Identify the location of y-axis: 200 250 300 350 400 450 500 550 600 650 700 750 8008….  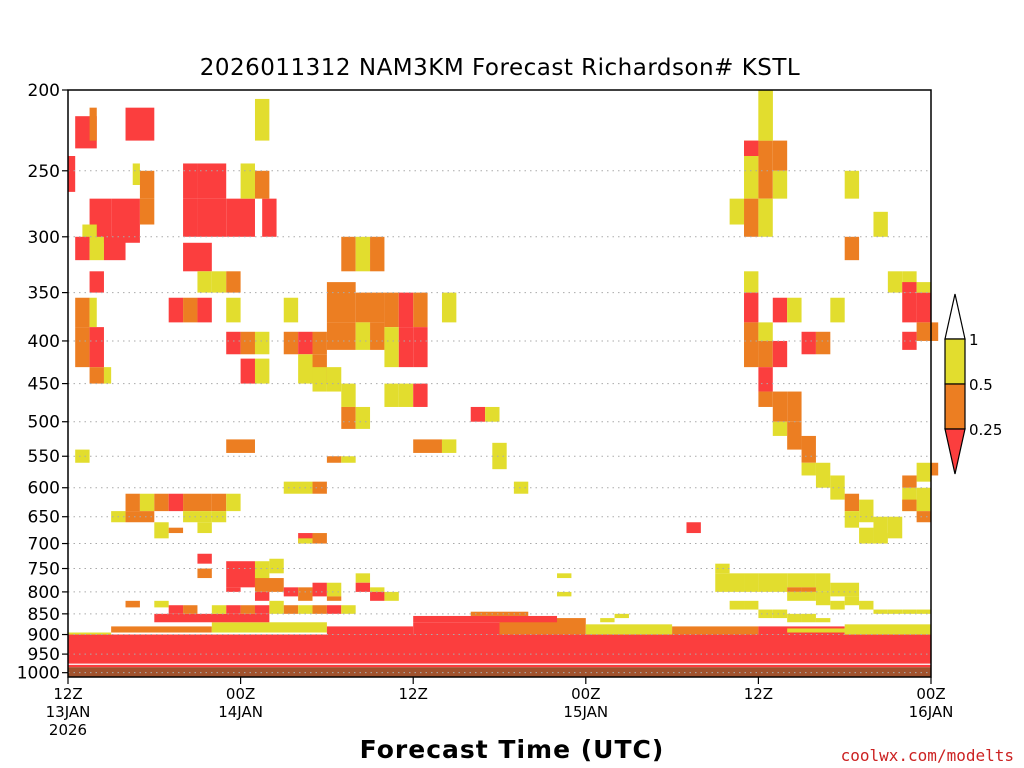
(42, 382).